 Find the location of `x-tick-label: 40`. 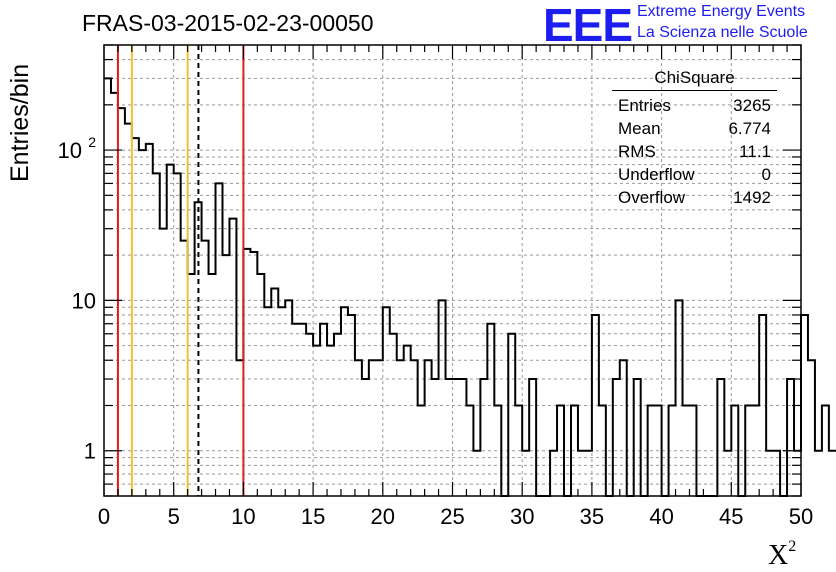

x-tick-label: 40 is located at coordinates (661, 516).